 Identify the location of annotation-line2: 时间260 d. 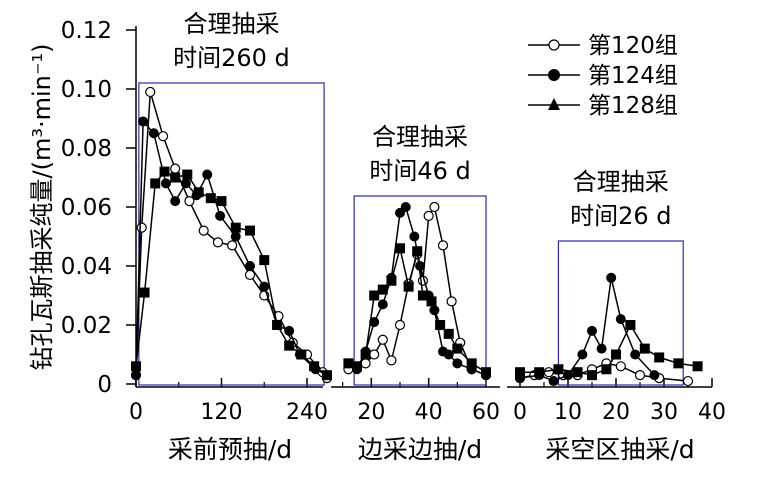
(231, 58).